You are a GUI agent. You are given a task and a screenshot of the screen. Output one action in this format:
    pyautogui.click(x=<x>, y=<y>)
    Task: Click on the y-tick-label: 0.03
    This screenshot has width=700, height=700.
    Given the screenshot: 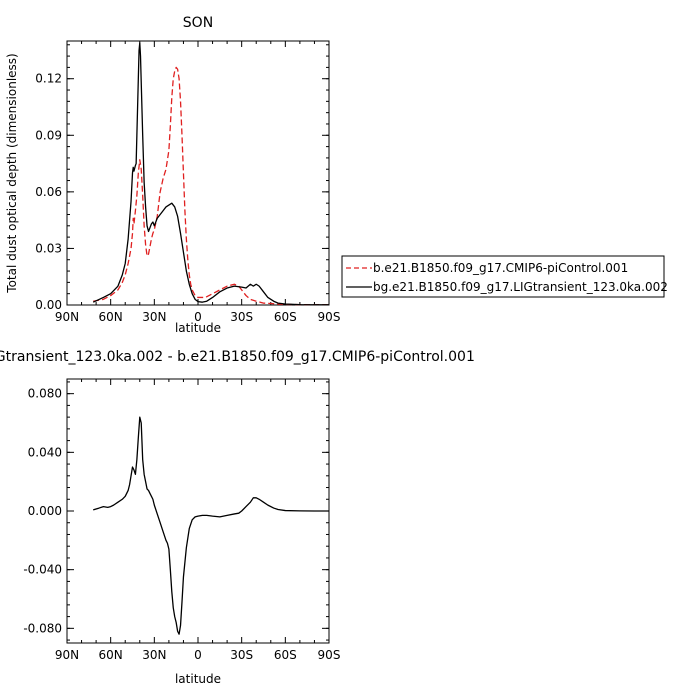 What is the action you would take?
    pyautogui.click(x=48, y=248)
    